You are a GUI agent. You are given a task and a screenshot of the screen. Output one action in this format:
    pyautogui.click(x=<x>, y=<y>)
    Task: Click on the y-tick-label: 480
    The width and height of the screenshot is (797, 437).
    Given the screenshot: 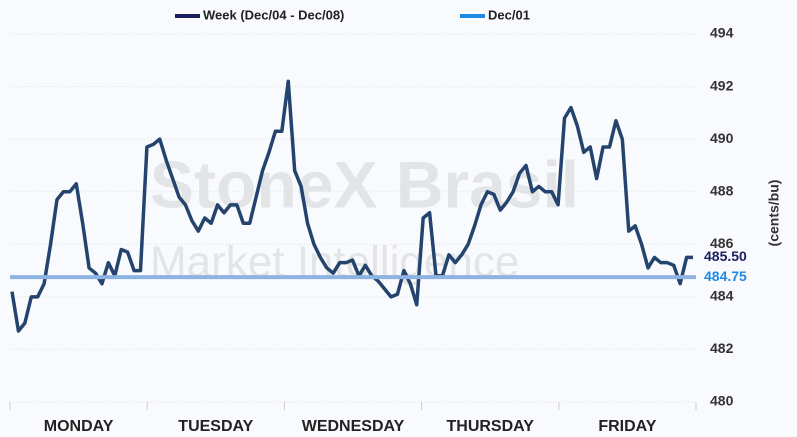 What is the action you would take?
    pyautogui.click(x=722, y=401)
    